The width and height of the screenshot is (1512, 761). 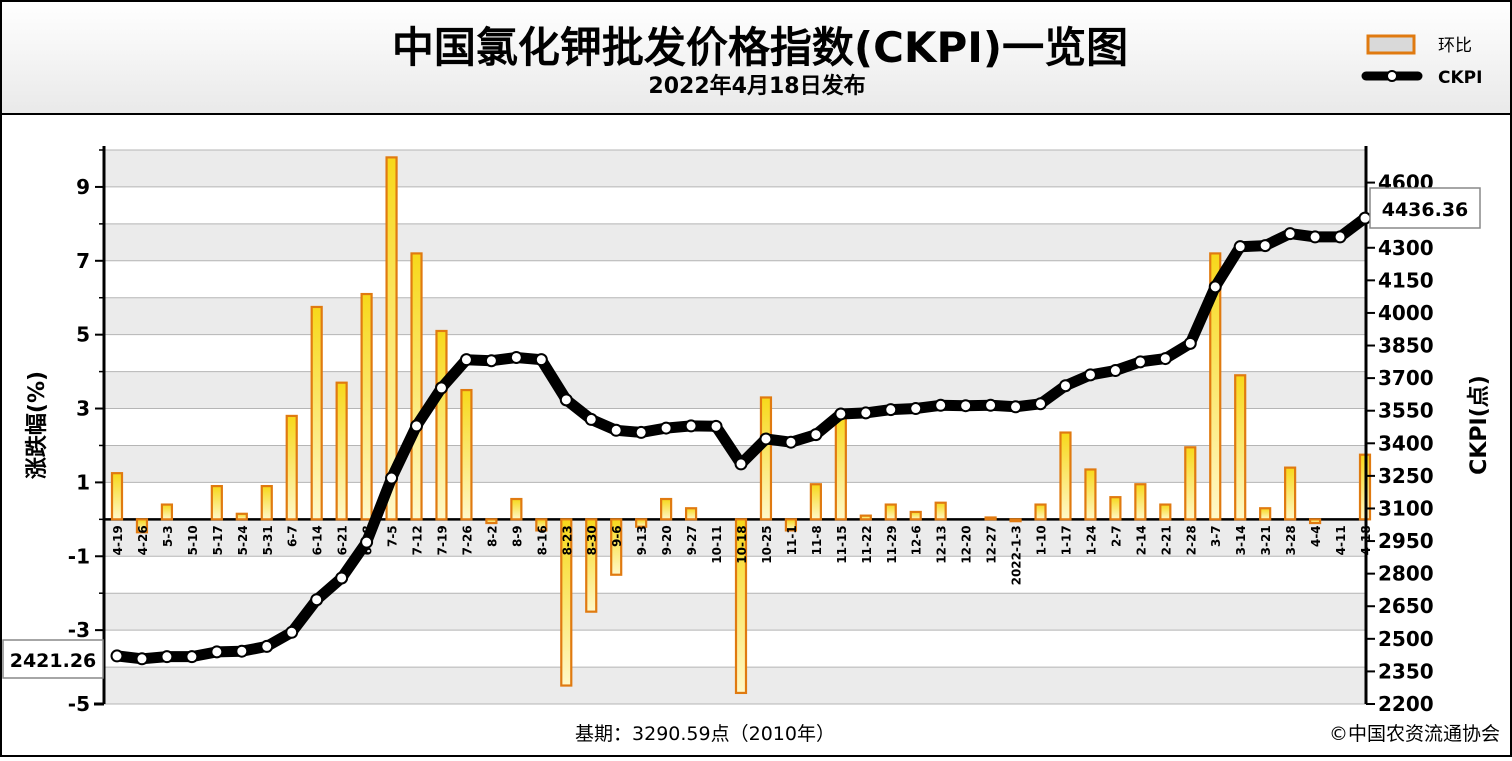 I want to click on x-tick-11-1: 11-1, so click(x=792, y=540).